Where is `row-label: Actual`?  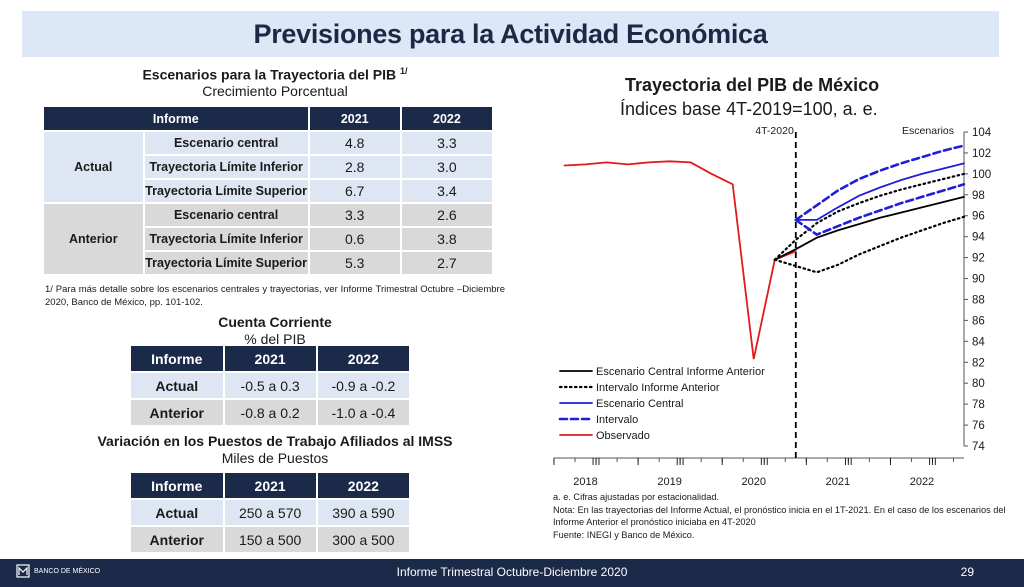
row-label: Actual is located at coordinates (177, 512).